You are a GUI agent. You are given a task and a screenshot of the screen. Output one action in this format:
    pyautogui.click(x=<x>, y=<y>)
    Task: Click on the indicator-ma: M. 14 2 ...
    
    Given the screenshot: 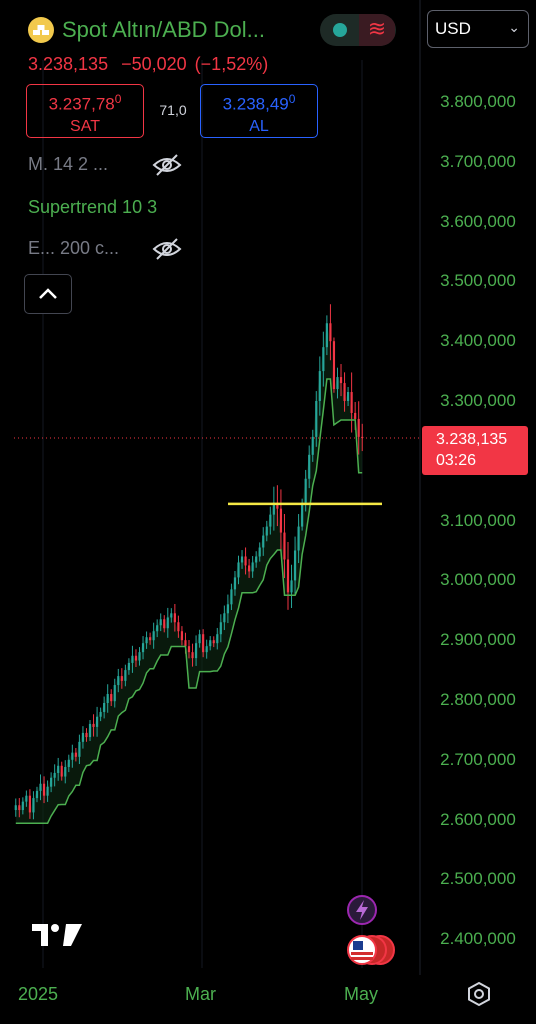 What is the action you would take?
    pyautogui.click(x=68, y=164)
    